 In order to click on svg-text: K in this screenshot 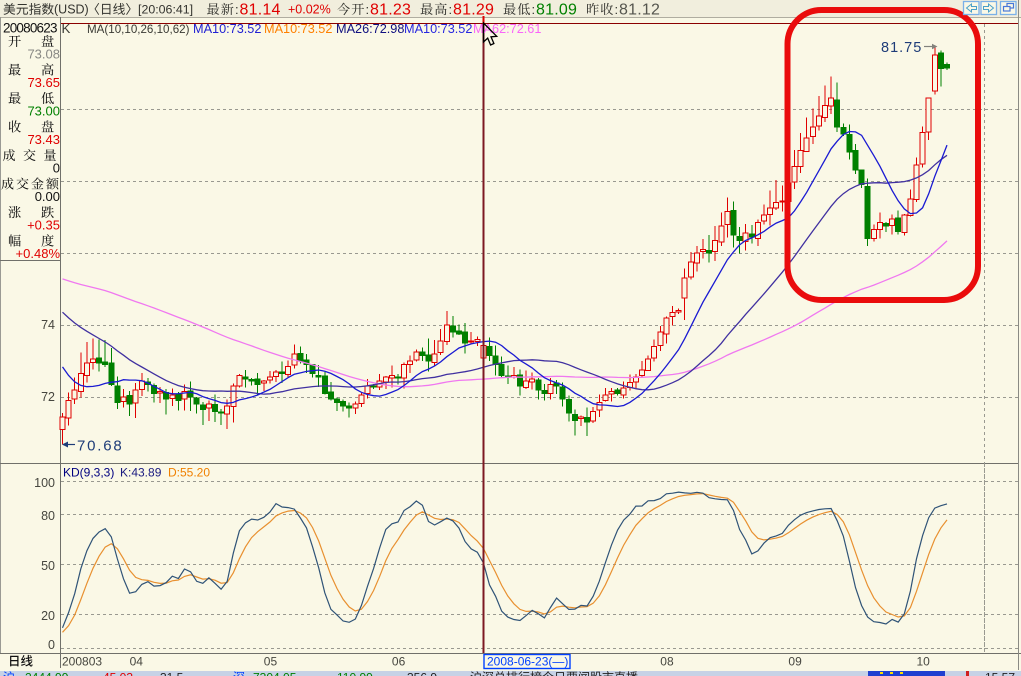, I will do `click(66, 28)`.